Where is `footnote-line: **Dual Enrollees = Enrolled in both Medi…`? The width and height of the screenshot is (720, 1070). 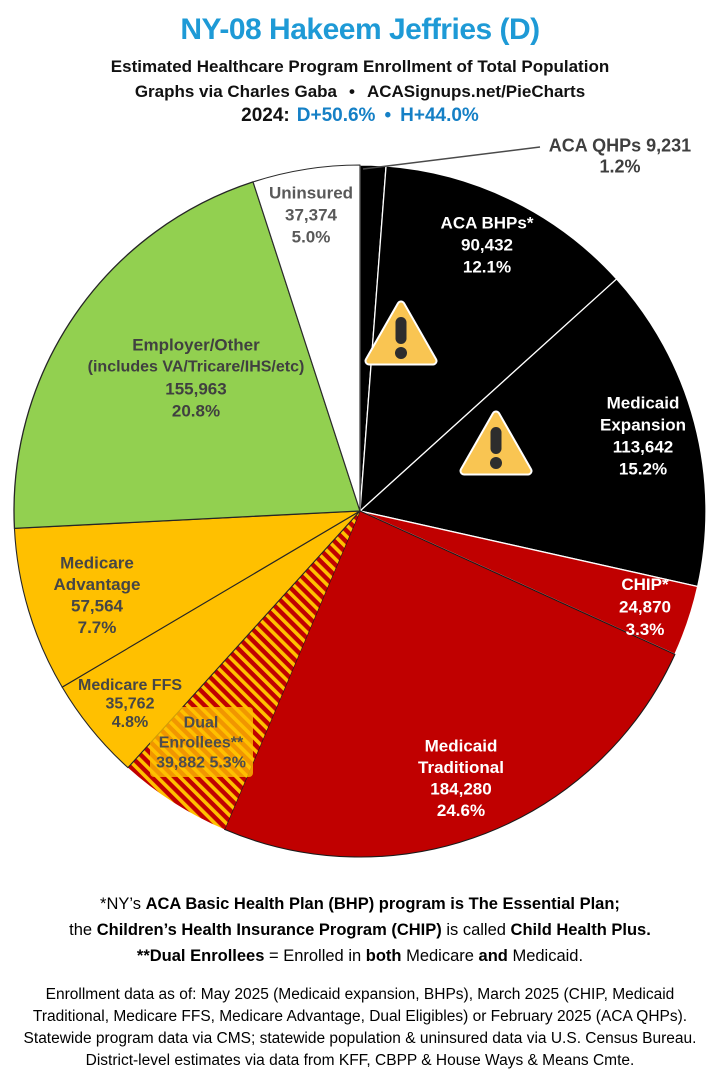
footnote-line: **Dual Enrollees = Enrolled in both Medi… is located at coordinates (360, 956).